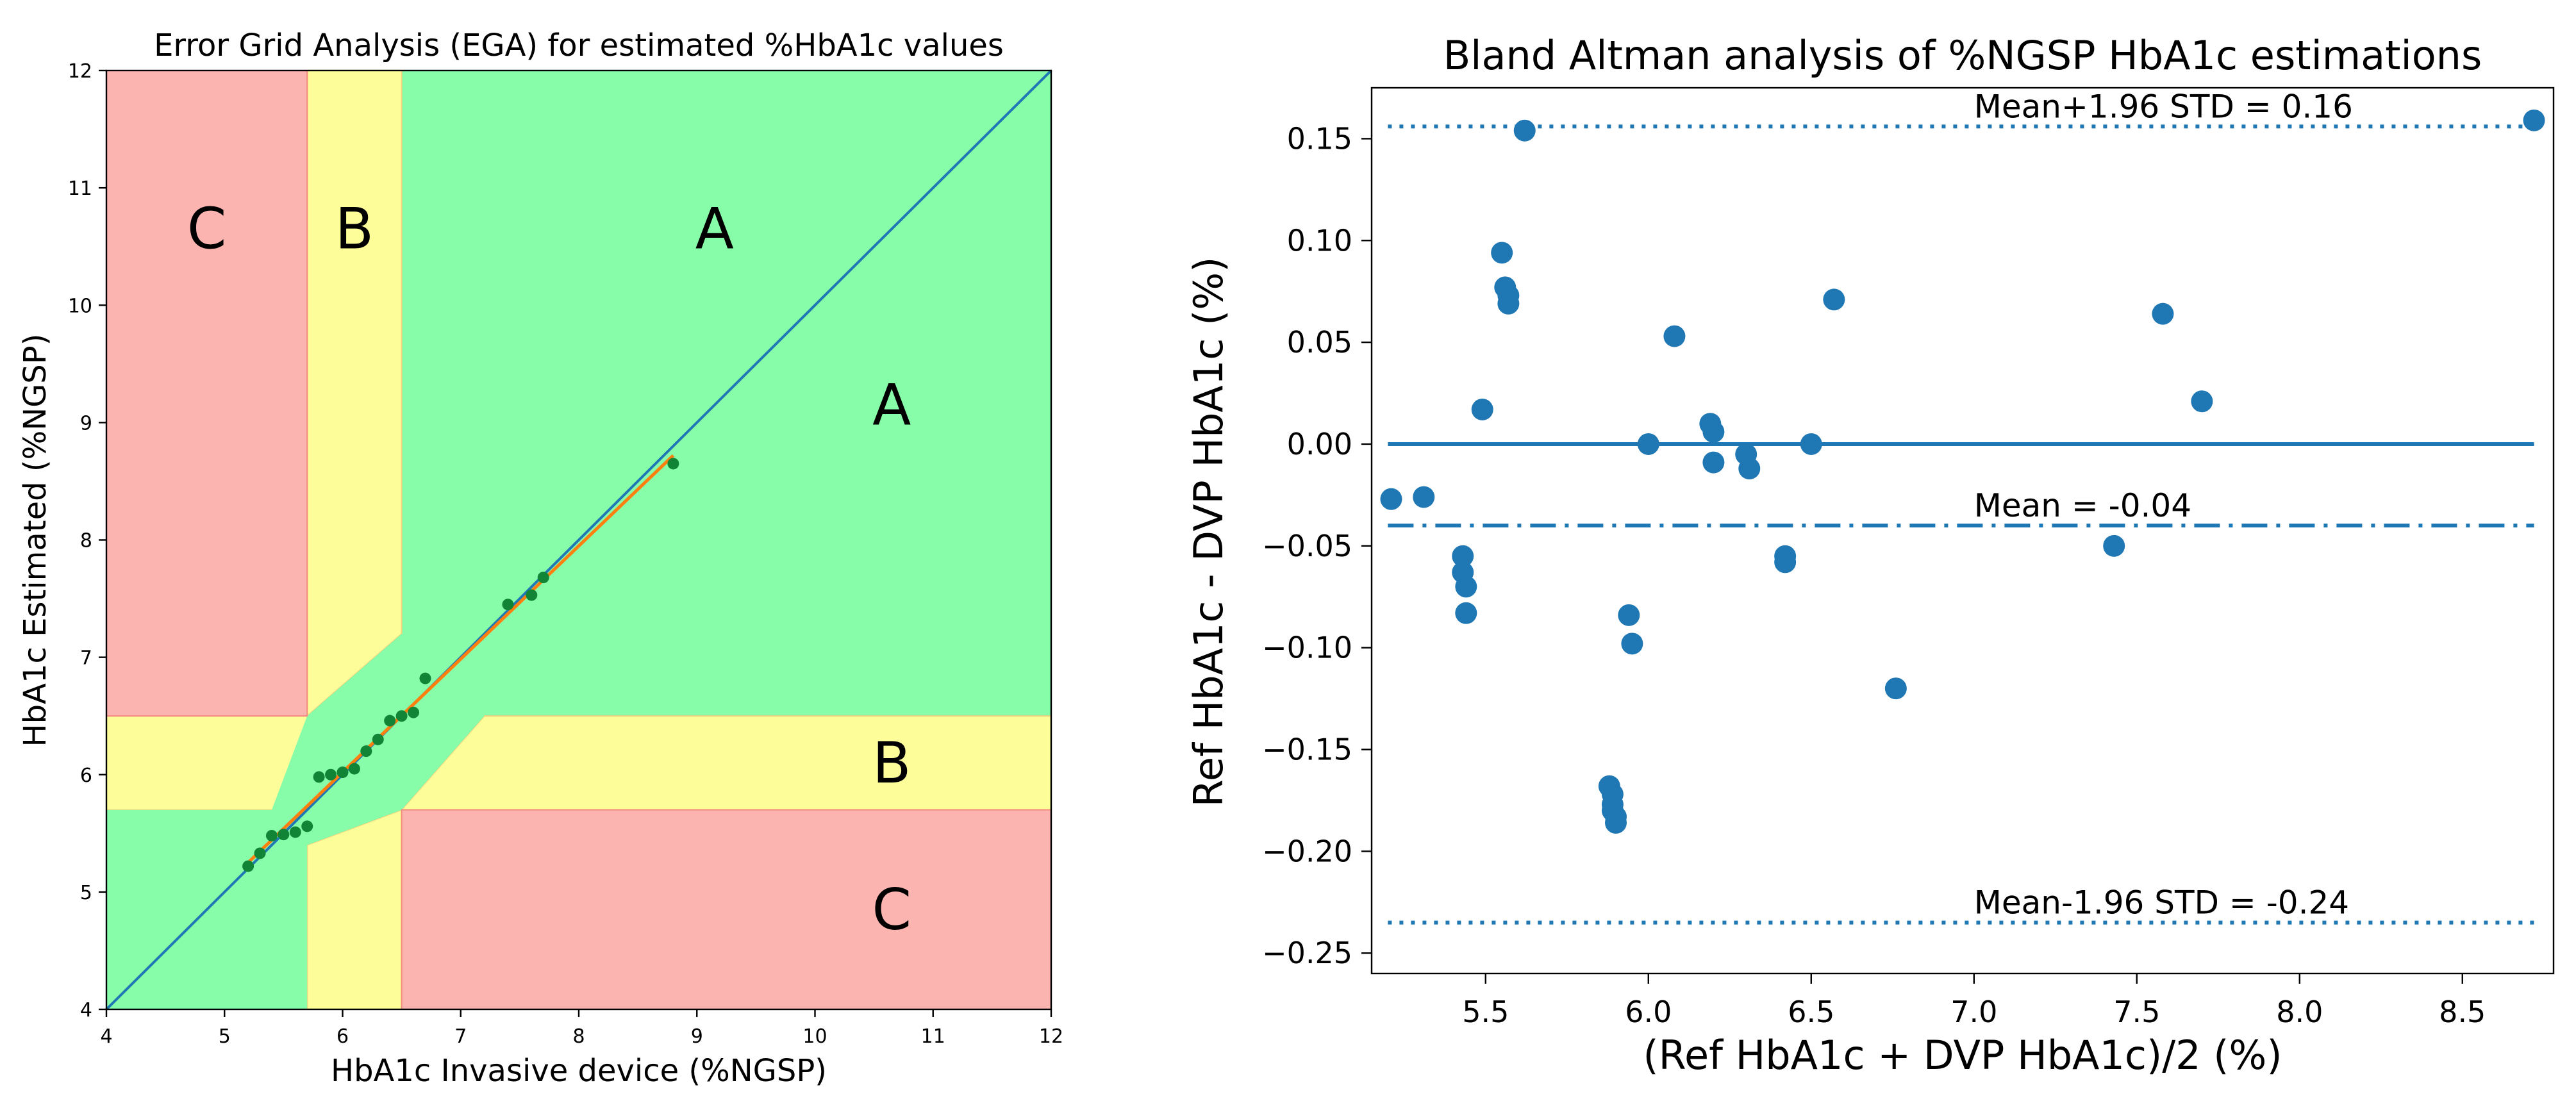  I want to click on ega-y-tick-label: 7, so click(86, 658).